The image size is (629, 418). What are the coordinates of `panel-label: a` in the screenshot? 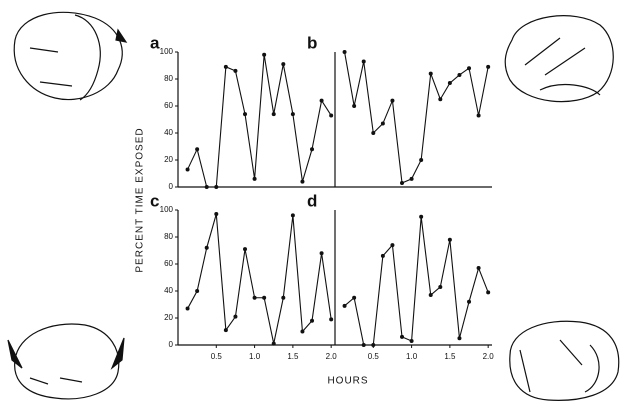 It's located at (155, 42).